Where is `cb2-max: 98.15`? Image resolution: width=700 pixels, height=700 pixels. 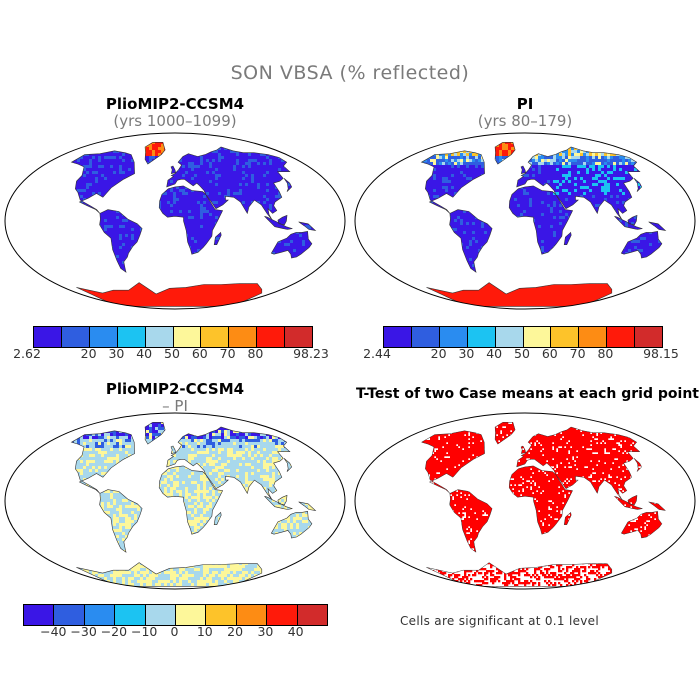
cb2-max: 98.15 is located at coordinates (661, 353).